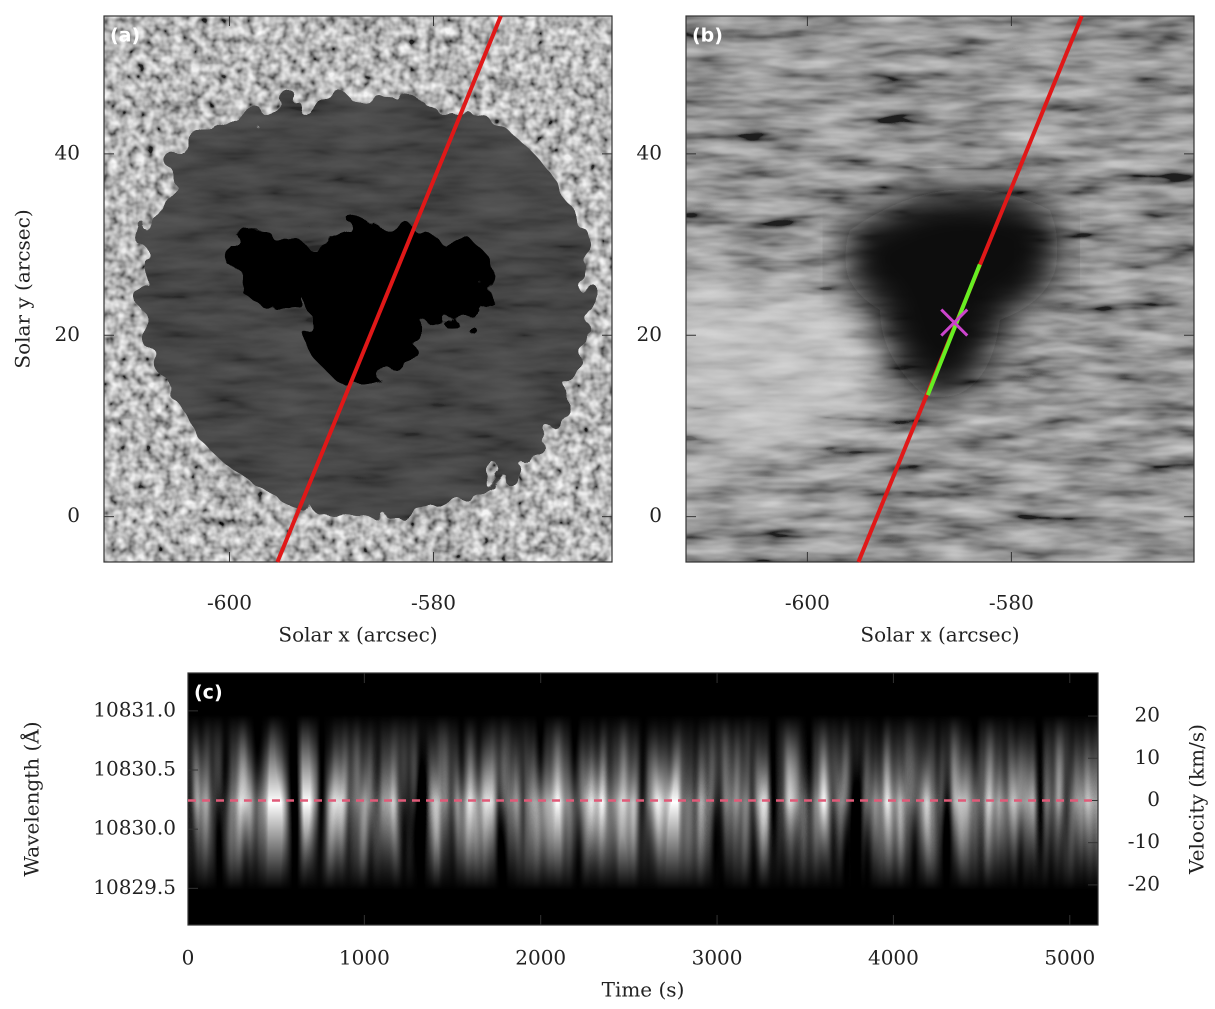  Describe the element at coordinates (643, 990) in the screenshot. I see `x-axis-label: Time (s)` at that location.